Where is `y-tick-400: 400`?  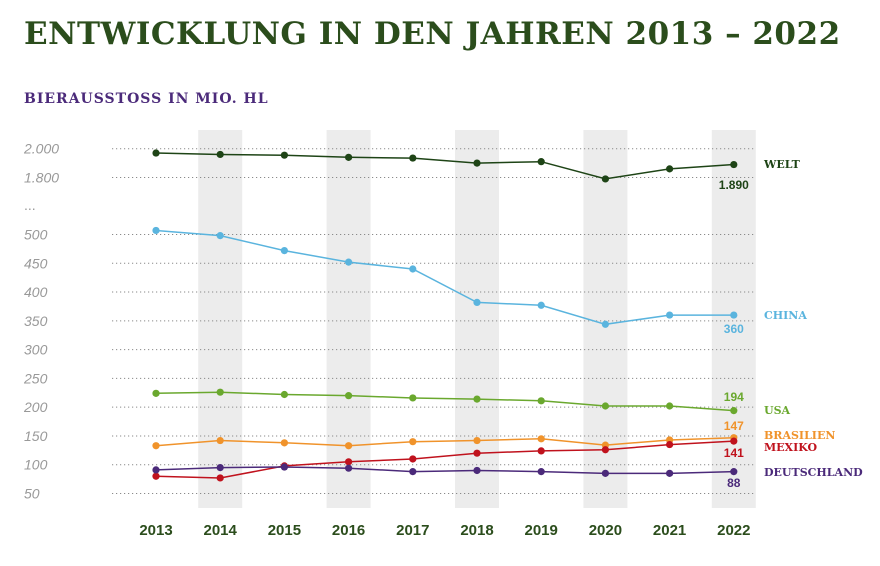 y-tick-400: 400 is located at coordinates (36, 292).